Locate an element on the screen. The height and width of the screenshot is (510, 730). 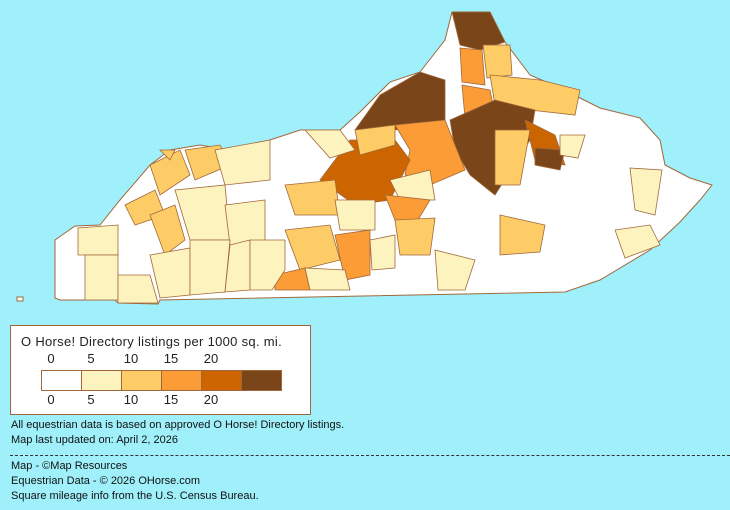
island-county is located at coordinates (20, 299).